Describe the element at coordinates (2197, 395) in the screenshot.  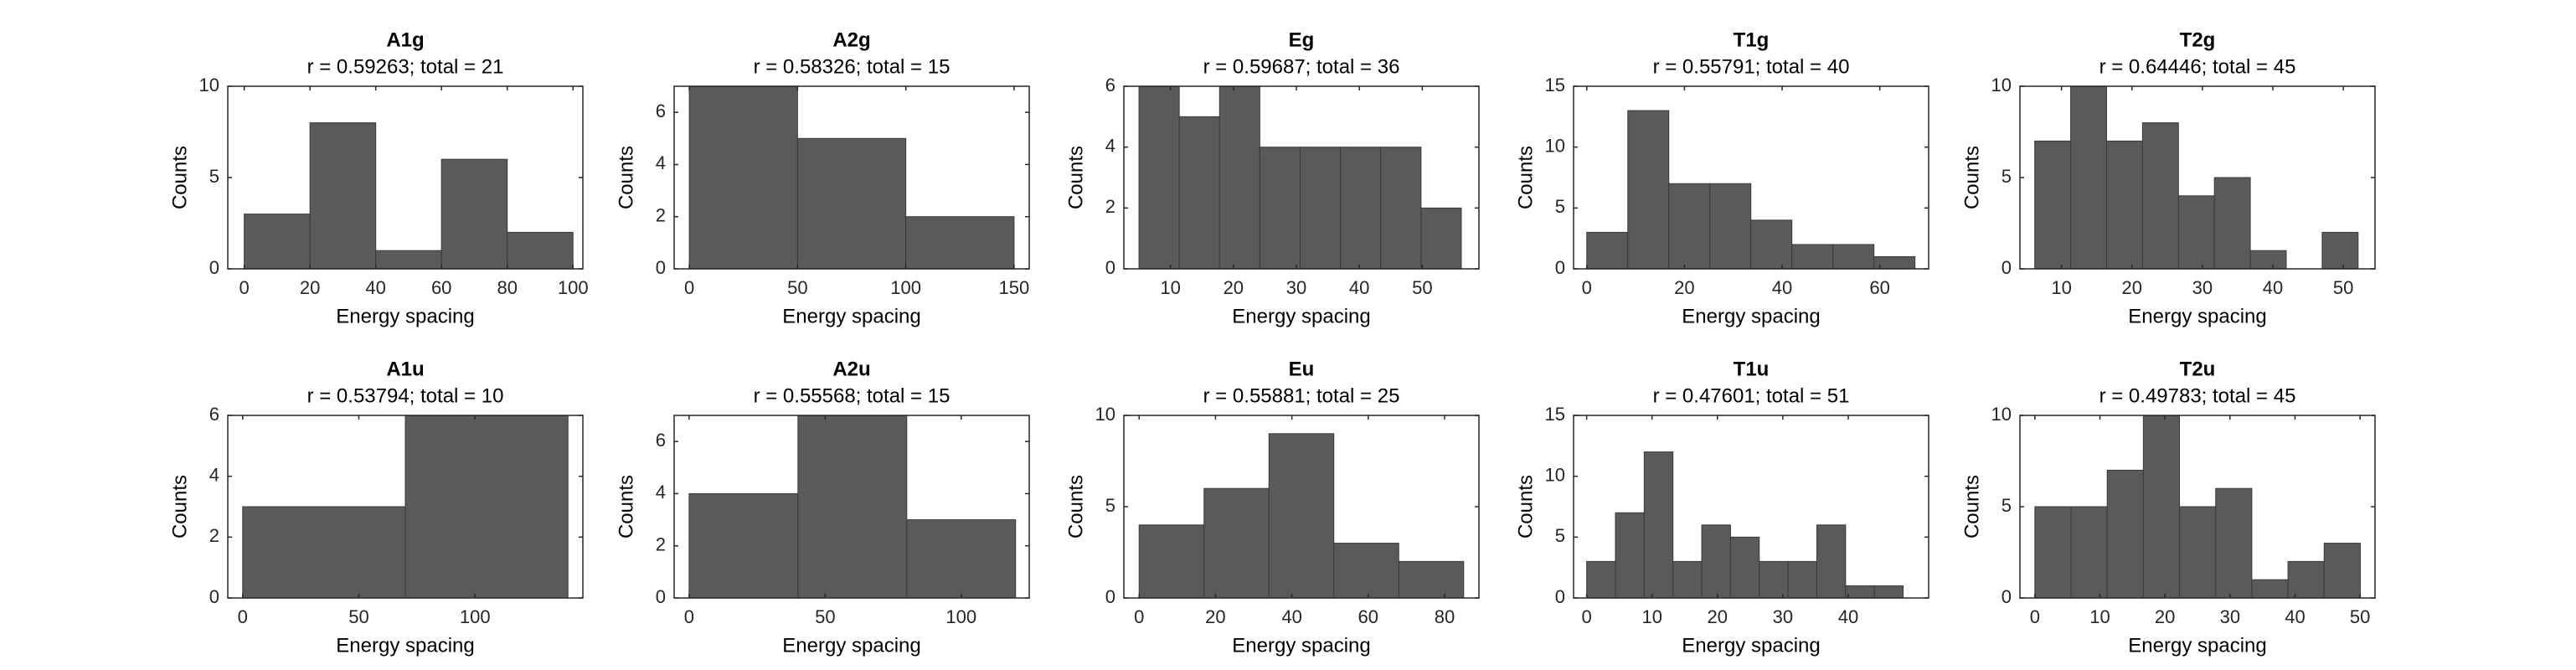
I see `chart-subtitle: r = 0.49783; total = 45` at that location.